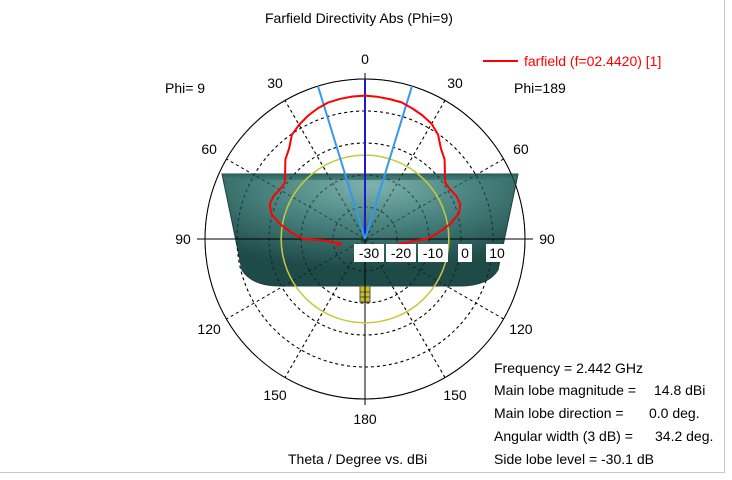 This screenshot has width=732, height=480. Describe the element at coordinates (521, 149) in the screenshot. I see `angle-label-60: 60` at that location.